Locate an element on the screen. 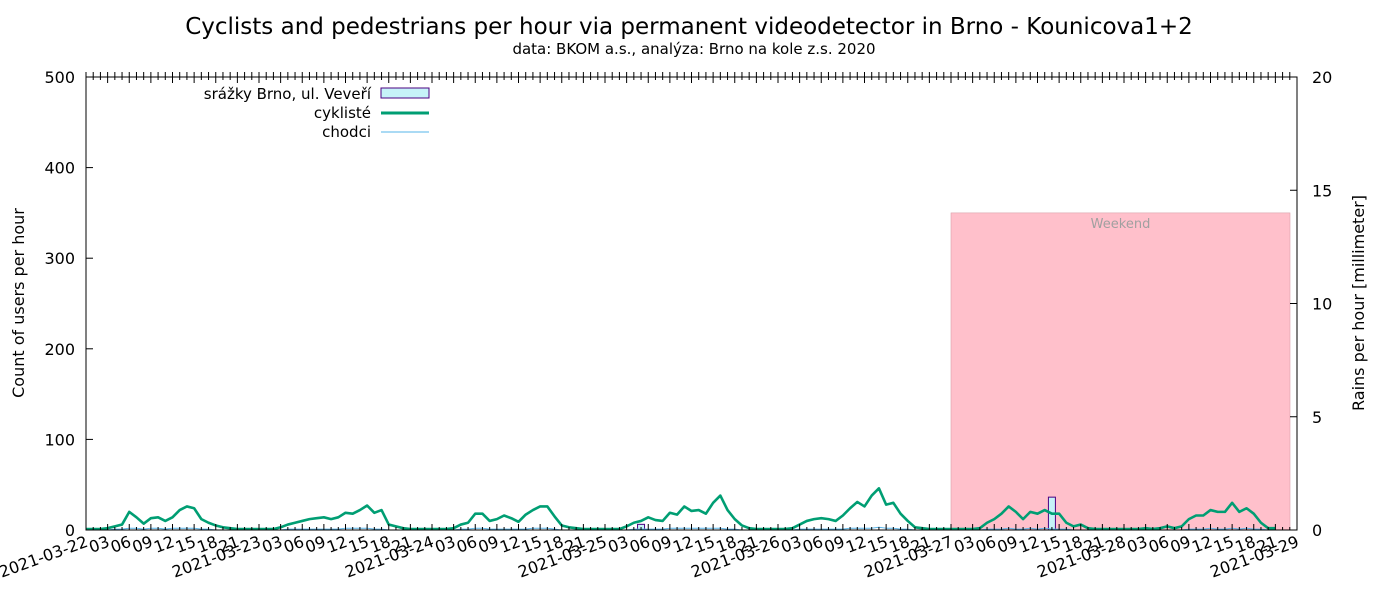  y-tick-label: 300 is located at coordinates (59, 258).